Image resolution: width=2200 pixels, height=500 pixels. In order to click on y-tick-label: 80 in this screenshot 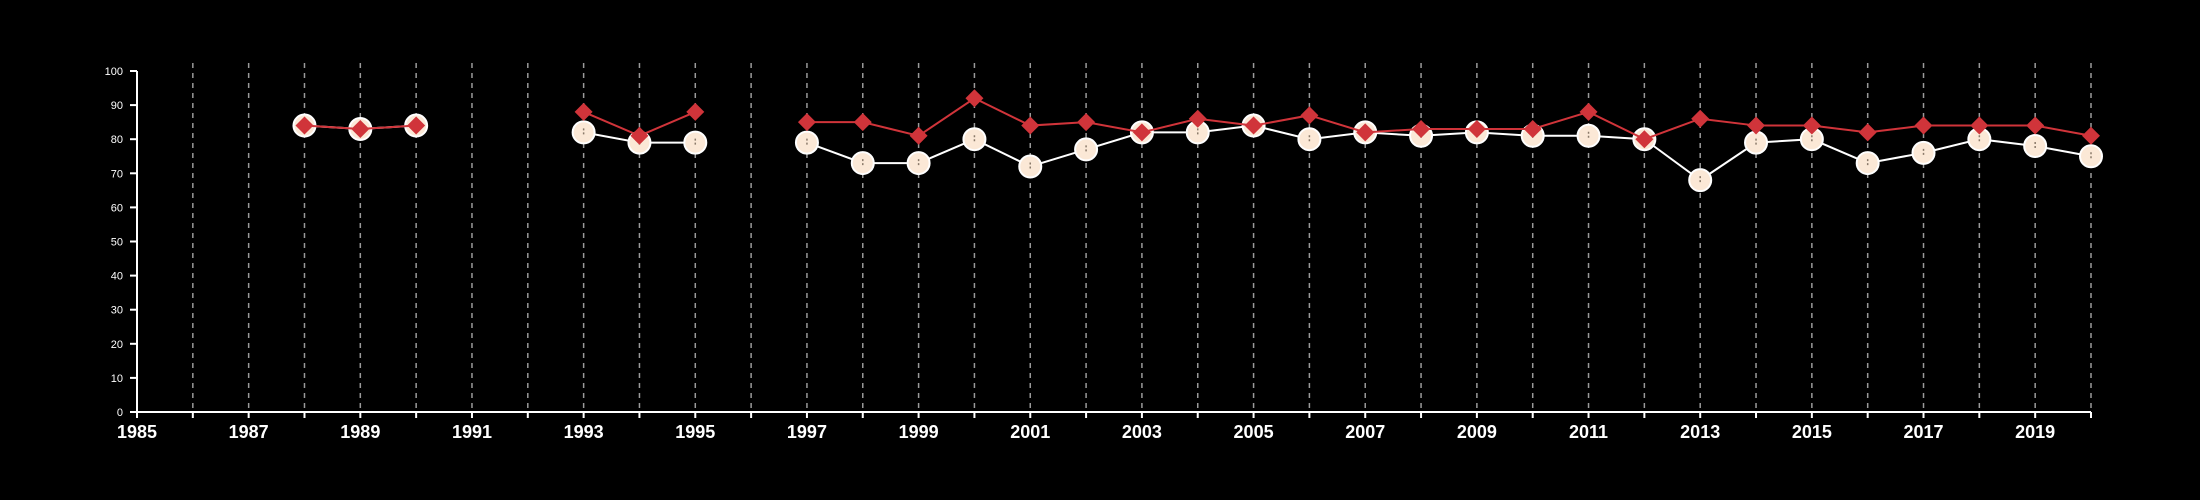, I will do `click(117, 140)`.